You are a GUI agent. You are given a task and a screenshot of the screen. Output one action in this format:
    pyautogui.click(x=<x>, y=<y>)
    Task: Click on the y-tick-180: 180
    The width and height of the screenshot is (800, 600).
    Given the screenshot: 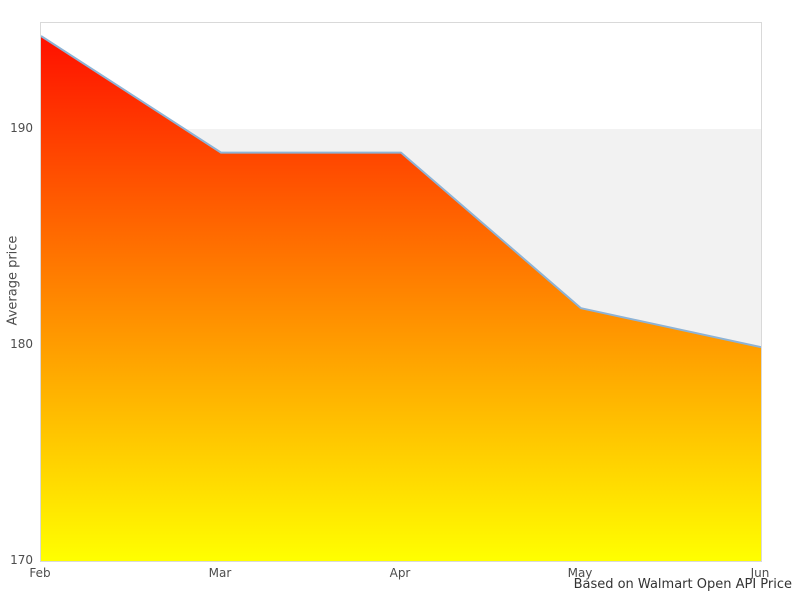 What is the action you would take?
    pyautogui.click(x=21, y=344)
    